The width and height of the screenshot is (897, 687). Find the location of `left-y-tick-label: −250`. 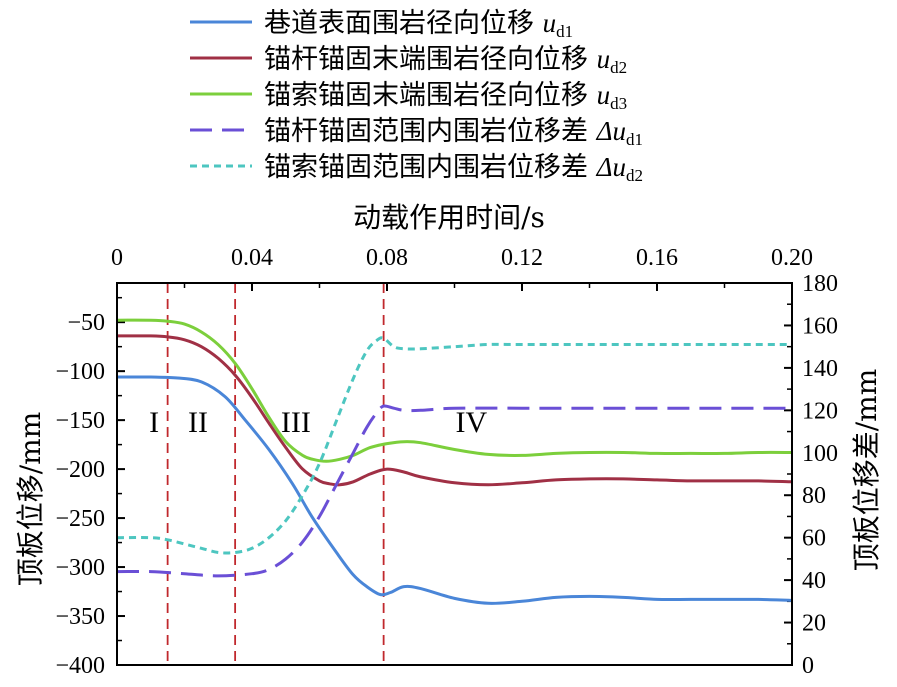

left-y-tick-label: −250 is located at coordinates (80, 519).